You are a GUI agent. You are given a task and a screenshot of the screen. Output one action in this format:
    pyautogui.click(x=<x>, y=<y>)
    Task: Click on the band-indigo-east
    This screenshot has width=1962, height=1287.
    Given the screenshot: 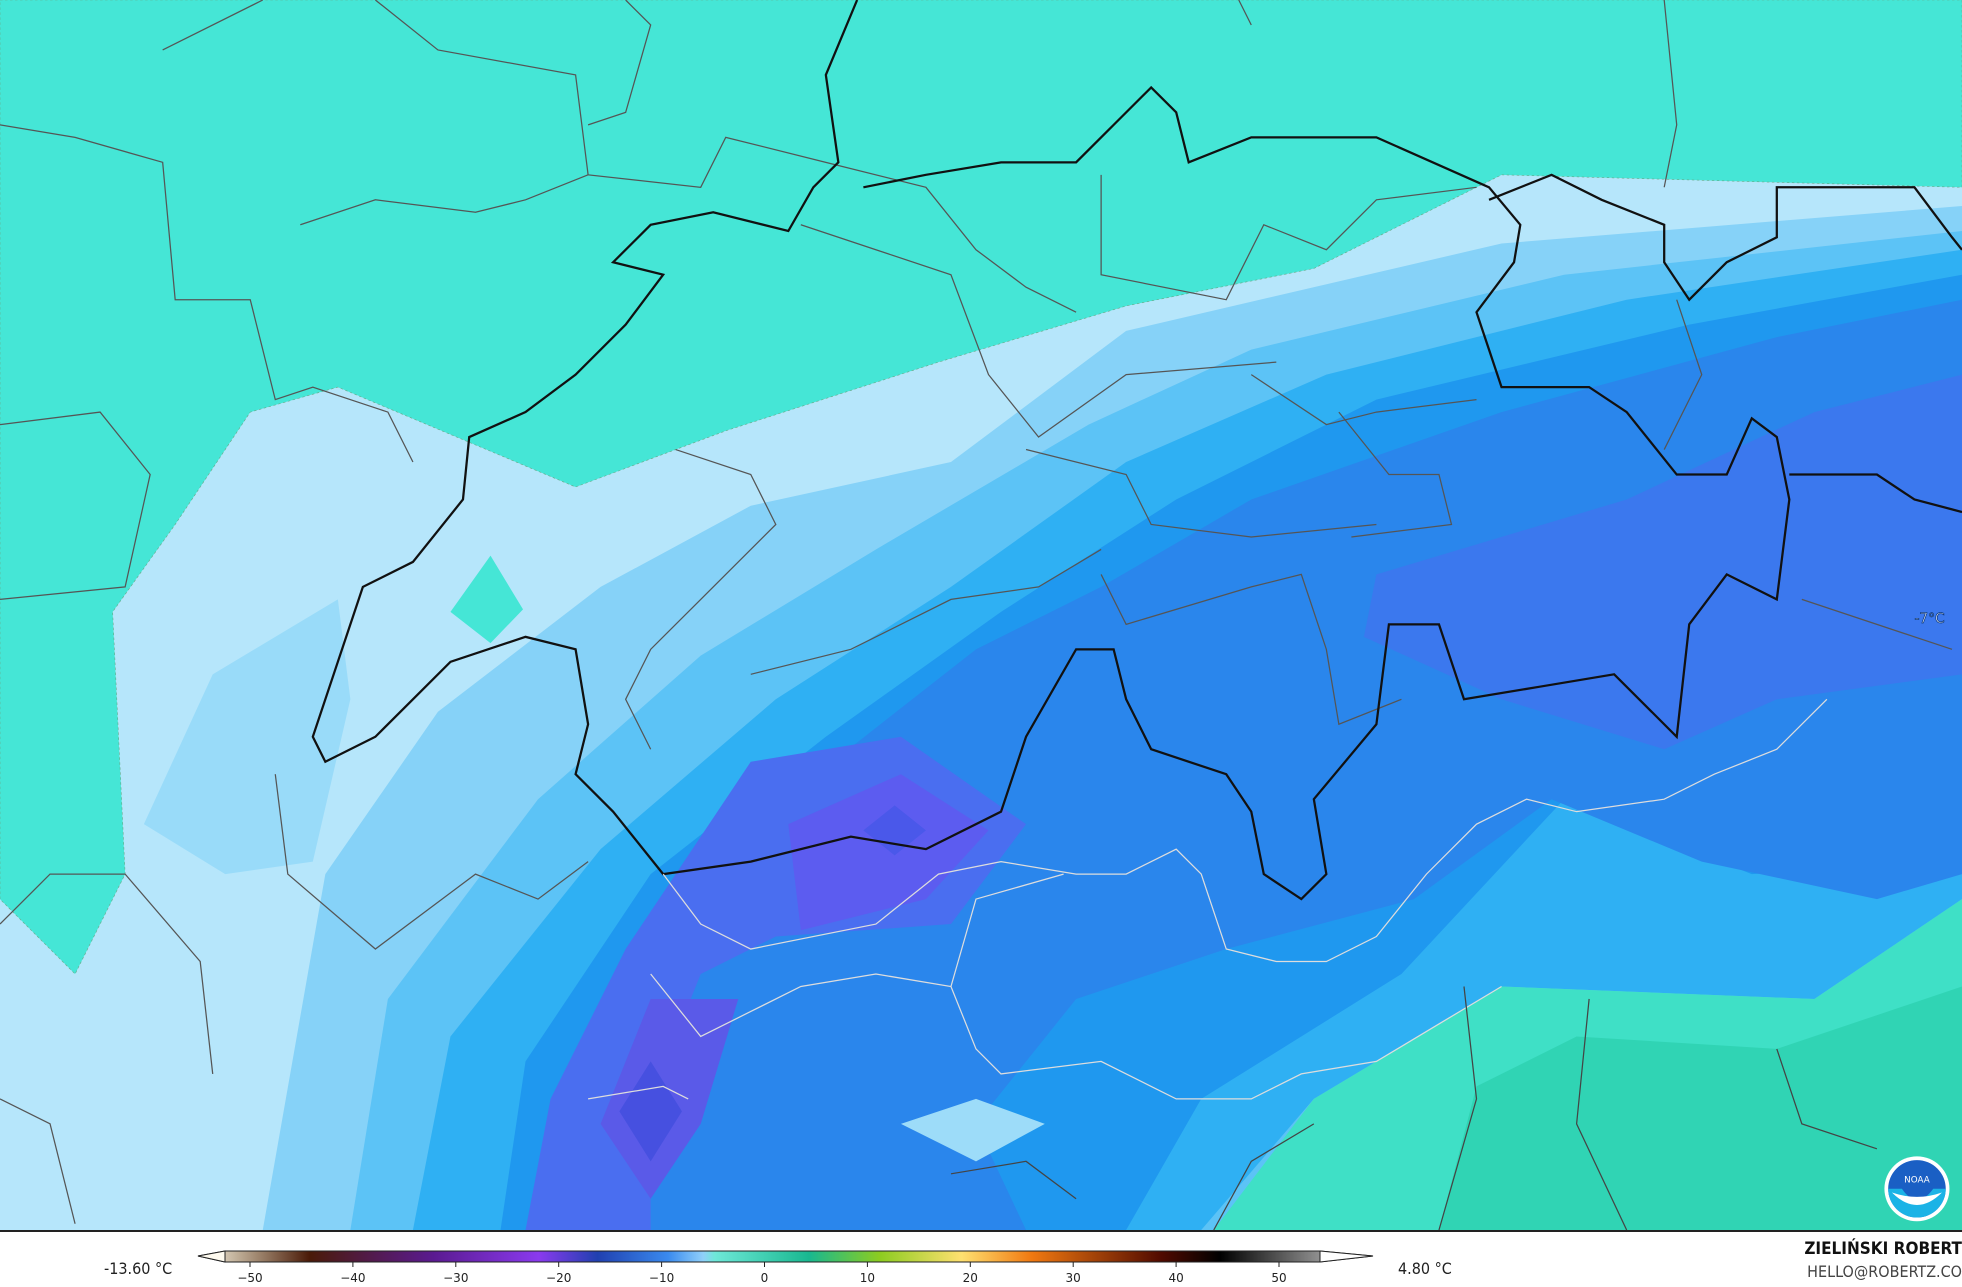 What is the action you would take?
    pyautogui.click(x=1662, y=562)
    